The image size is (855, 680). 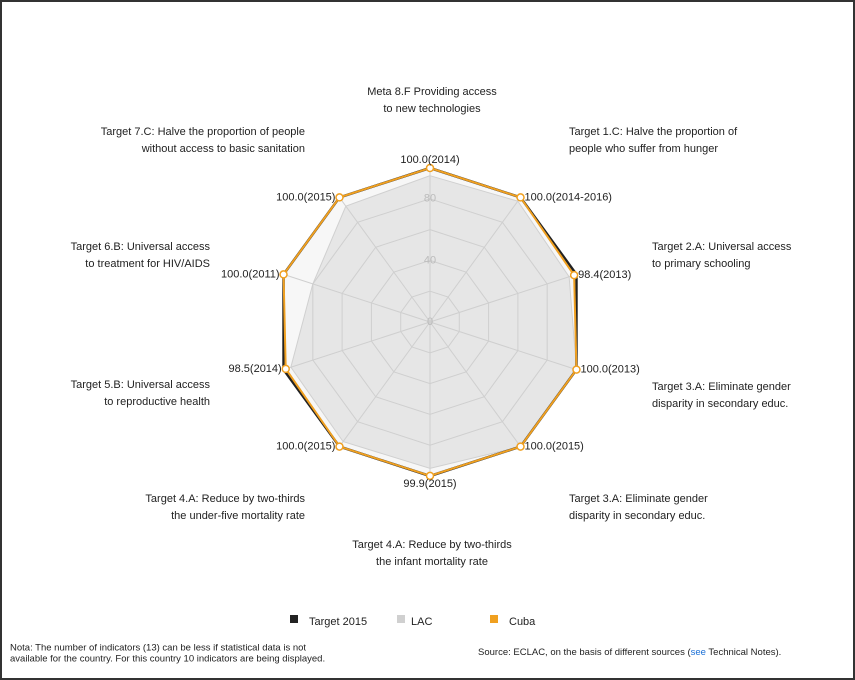 I want to click on value-label: 99.9(2015), so click(x=429, y=484).